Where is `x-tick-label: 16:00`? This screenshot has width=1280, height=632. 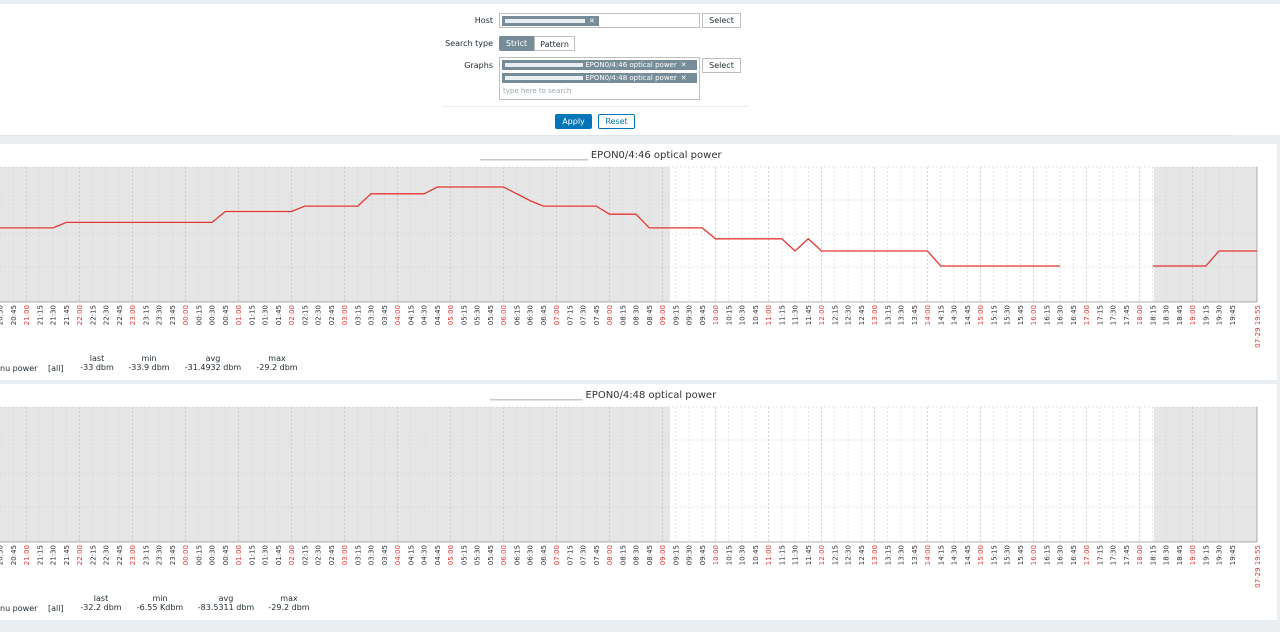 x-tick-label: 16:00 is located at coordinates (1034, 315).